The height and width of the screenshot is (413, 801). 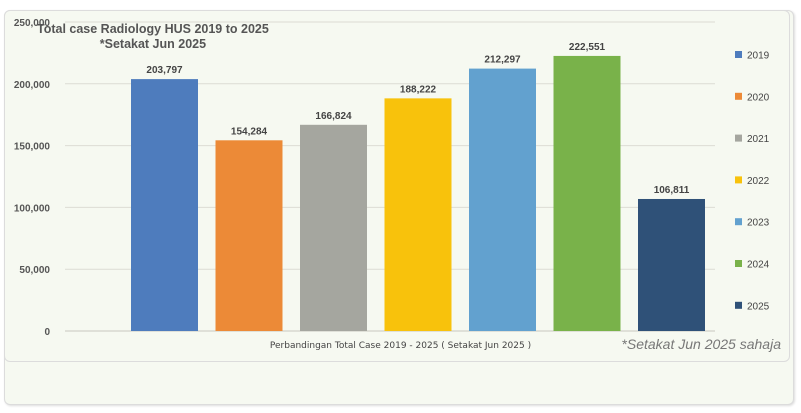 I want to click on y-tick-label: 150,000, so click(x=32, y=147).